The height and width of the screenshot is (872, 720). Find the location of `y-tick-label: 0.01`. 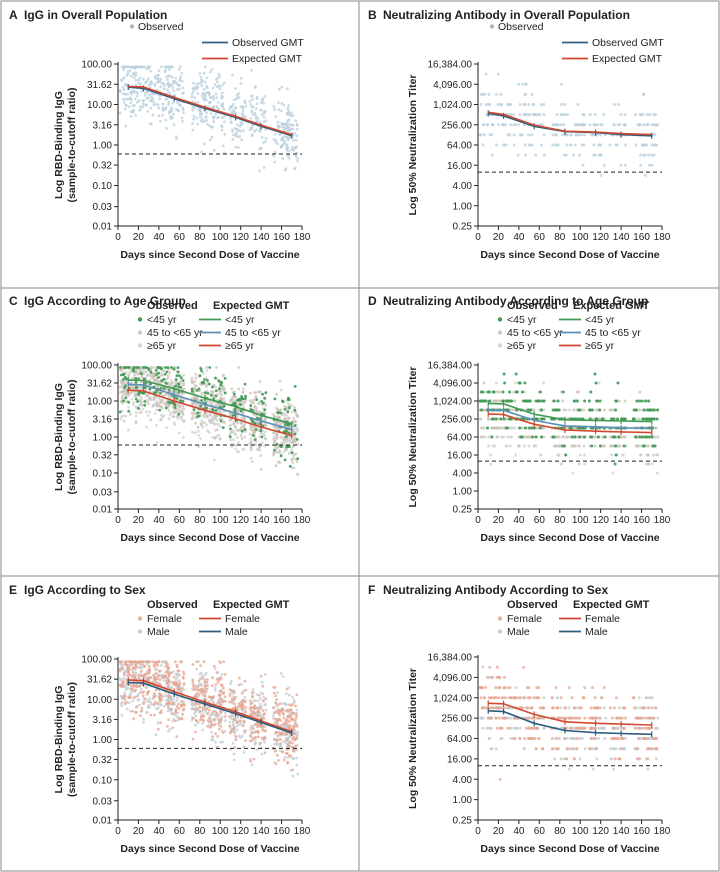

y-tick-label: 0.01 is located at coordinates (103, 227).